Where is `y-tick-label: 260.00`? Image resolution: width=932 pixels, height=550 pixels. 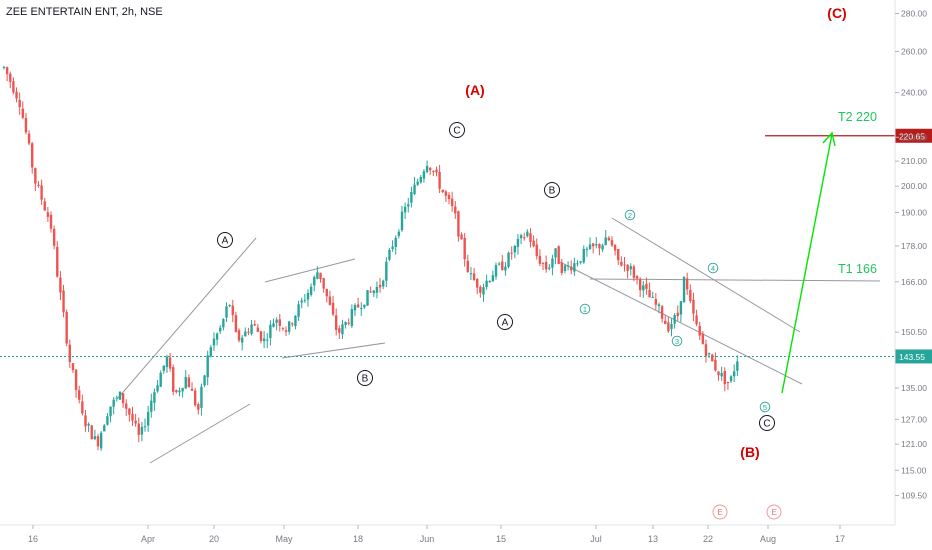
y-tick-label: 260.00 is located at coordinates (914, 52).